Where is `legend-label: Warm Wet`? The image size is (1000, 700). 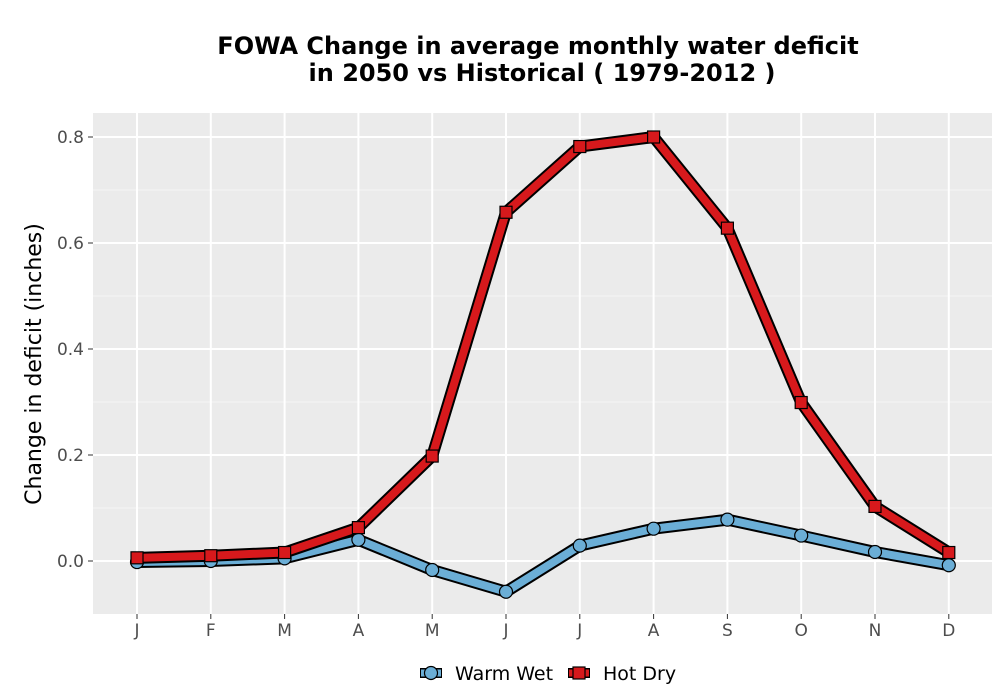
legend-label: Warm Wet is located at coordinates (504, 674).